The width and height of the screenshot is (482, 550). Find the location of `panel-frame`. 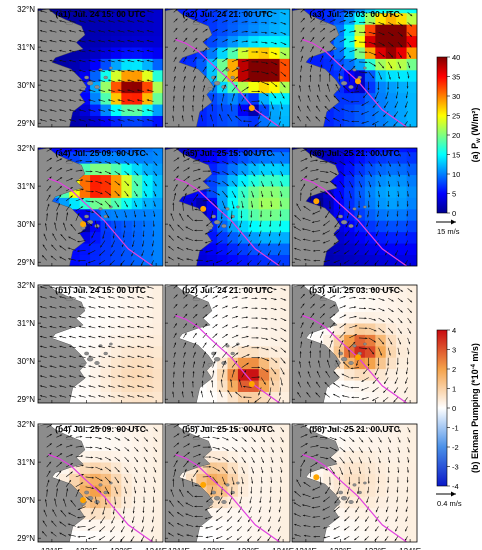

panel-frame is located at coordinates (227, 68).